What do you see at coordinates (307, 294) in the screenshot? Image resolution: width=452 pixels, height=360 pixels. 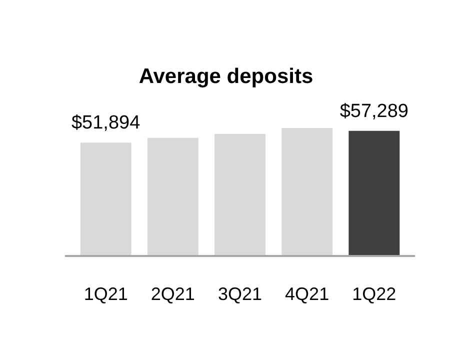 I see `x-tick-label: 4Q21` at bounding box center [307, 294].